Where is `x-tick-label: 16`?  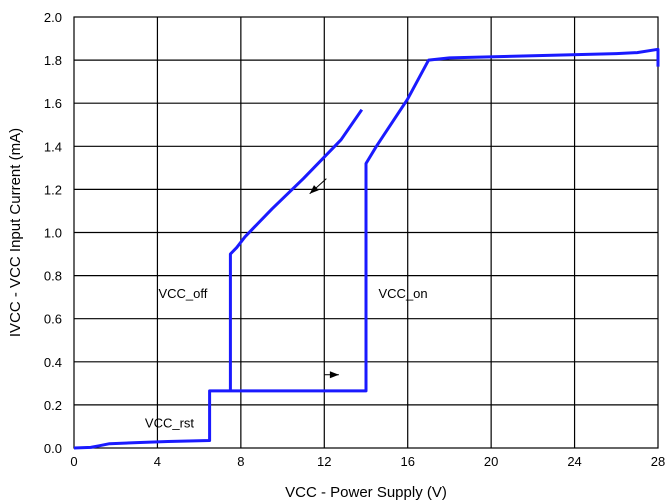 x-tick-label: 16 is located at coordinates (407, 461).